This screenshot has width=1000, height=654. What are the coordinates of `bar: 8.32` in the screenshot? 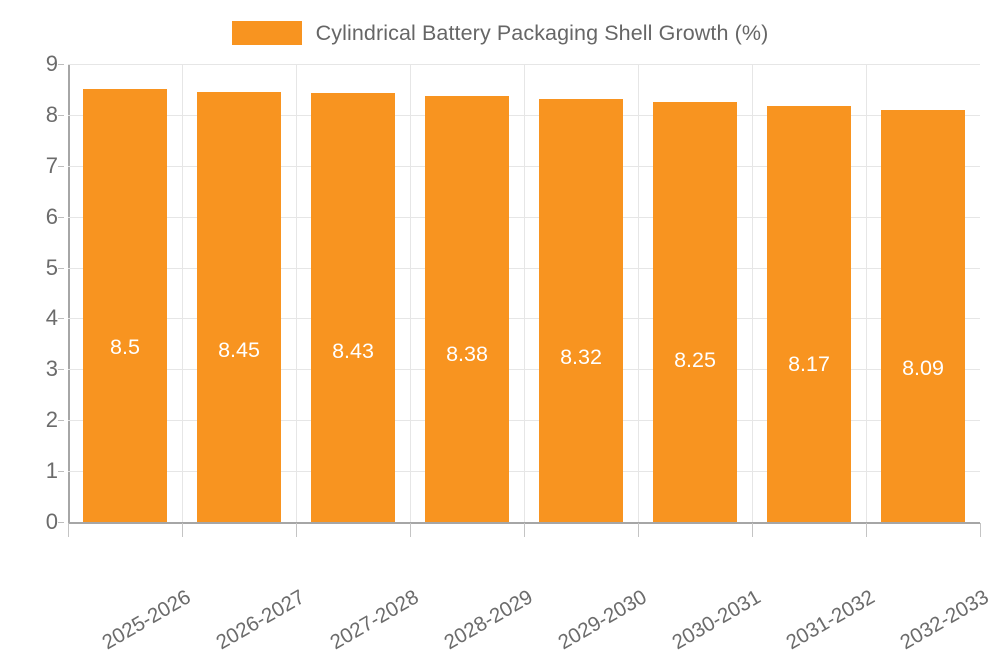 It's located at (581, 310).